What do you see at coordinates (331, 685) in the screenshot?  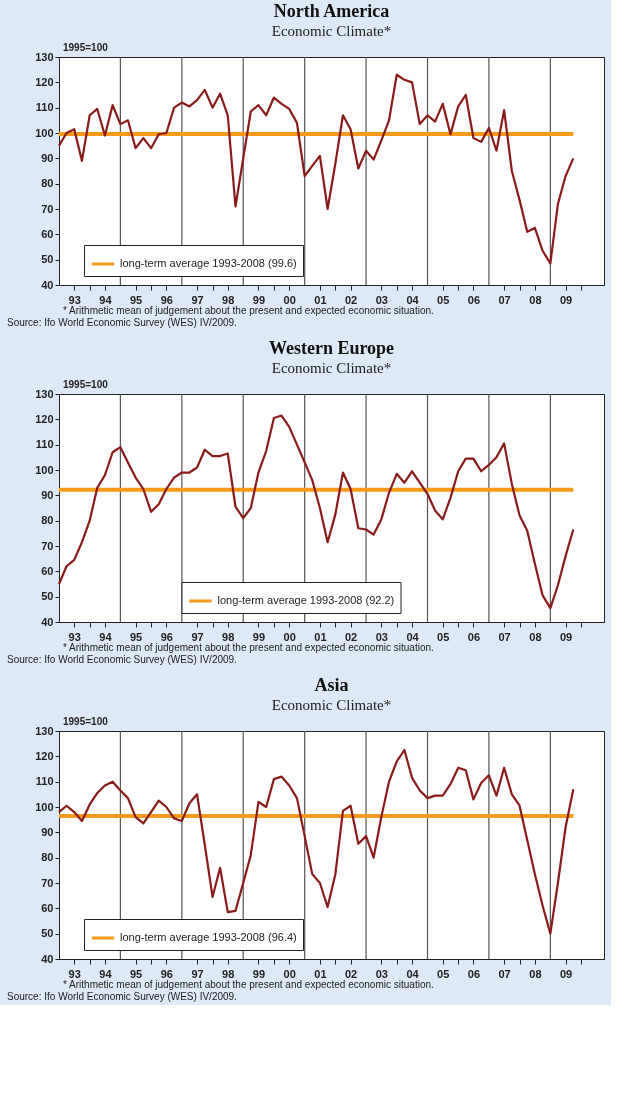 I see `chart-title: Asia` at bounding box center [331, 685].